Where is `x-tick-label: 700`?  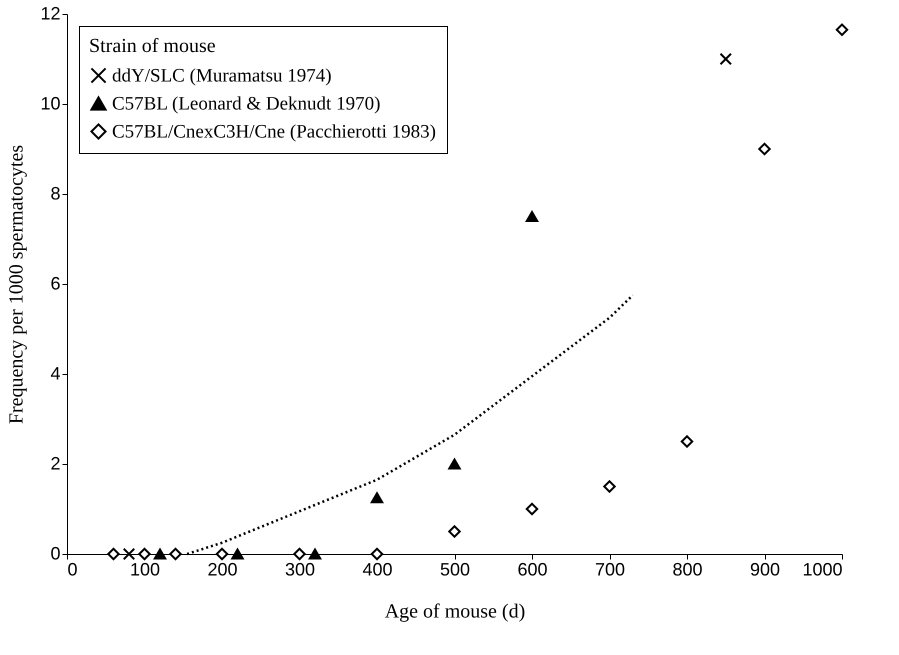
x-tick-label: 700 is located at coordinates (610, 570).